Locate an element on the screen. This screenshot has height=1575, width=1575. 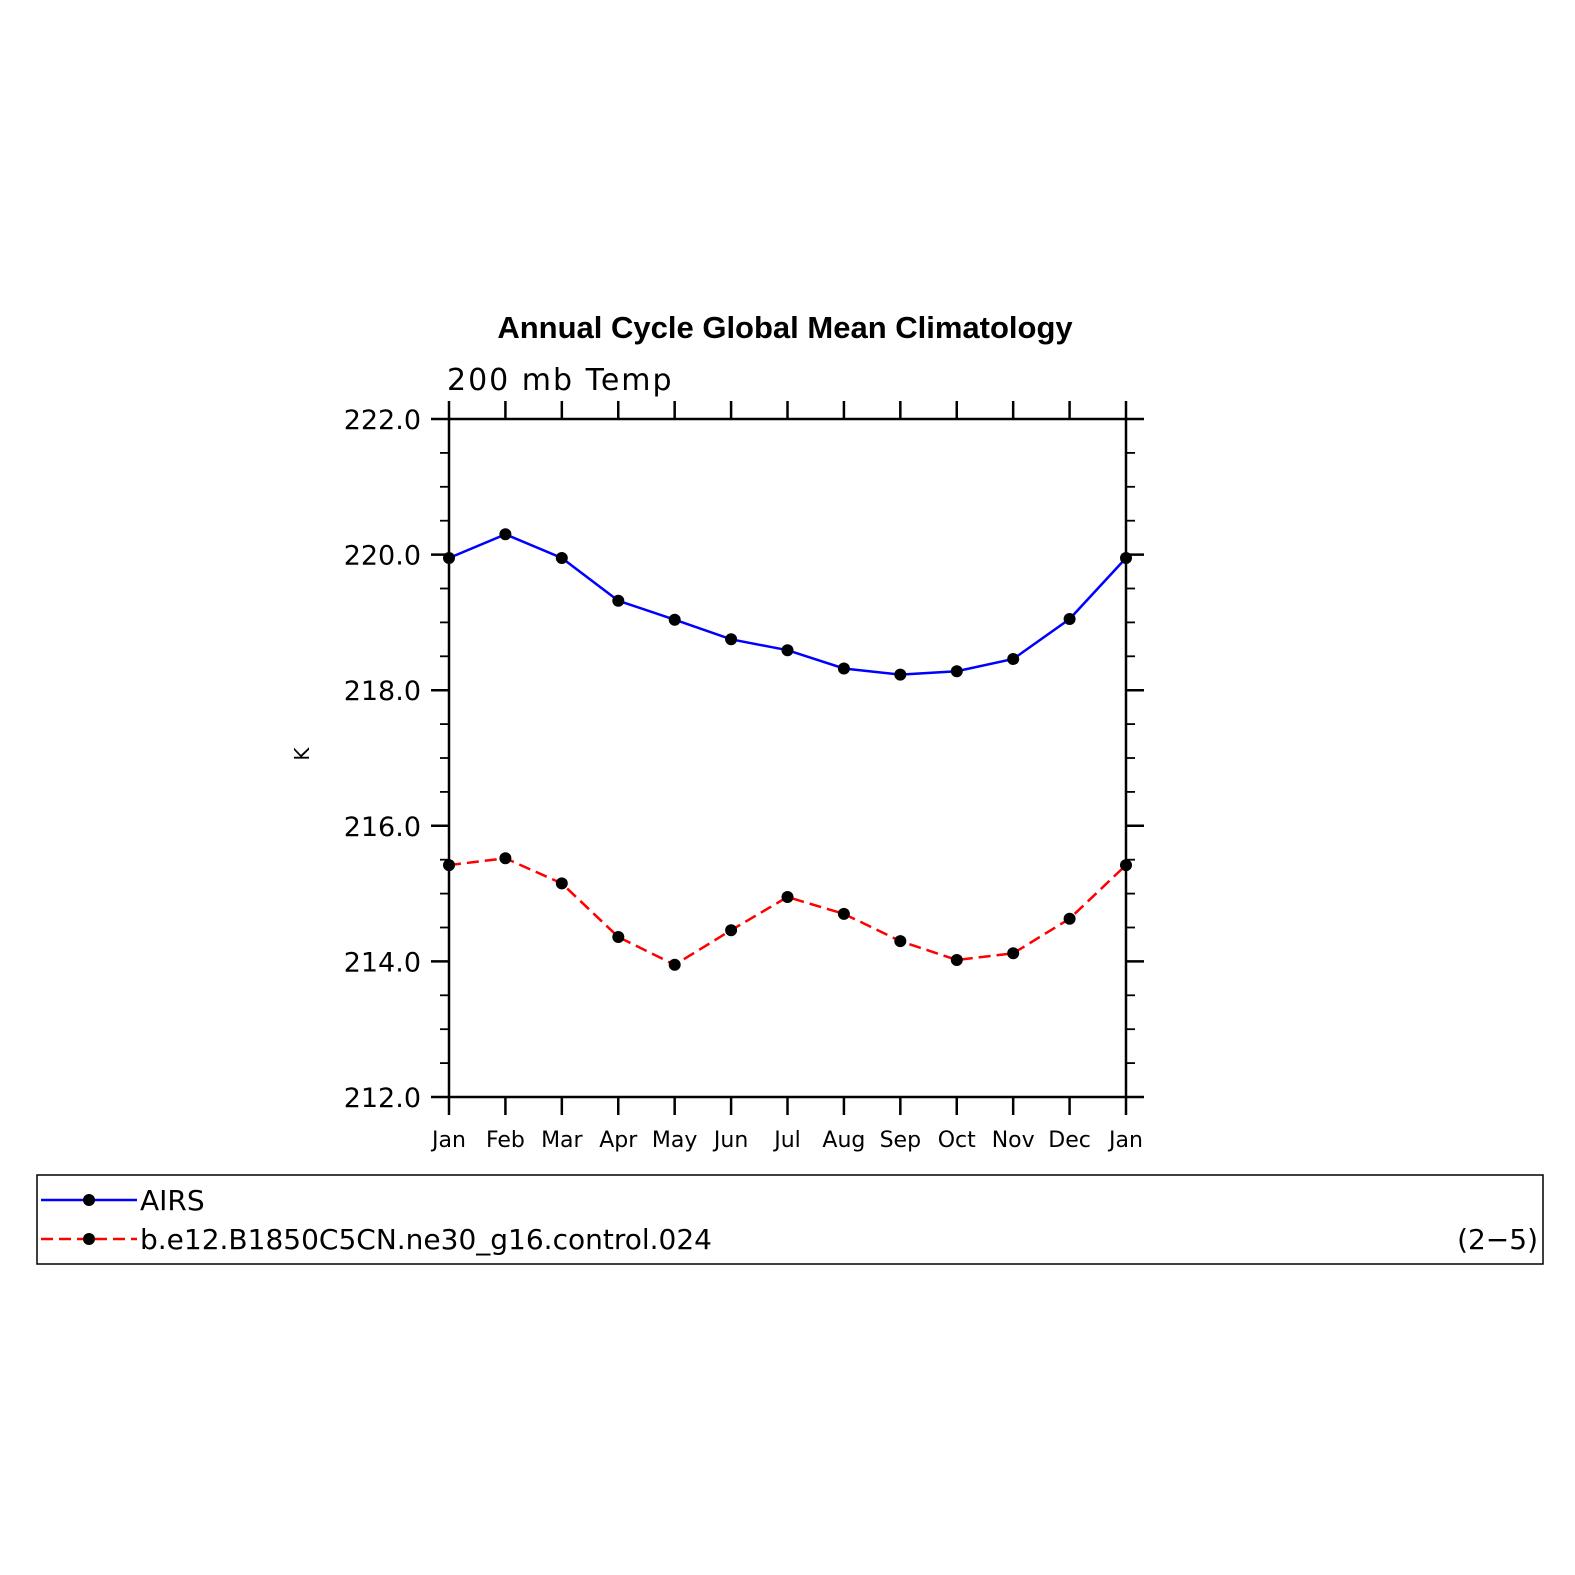
panel-label: (2−5) is located at coordinates (1497, 1239).